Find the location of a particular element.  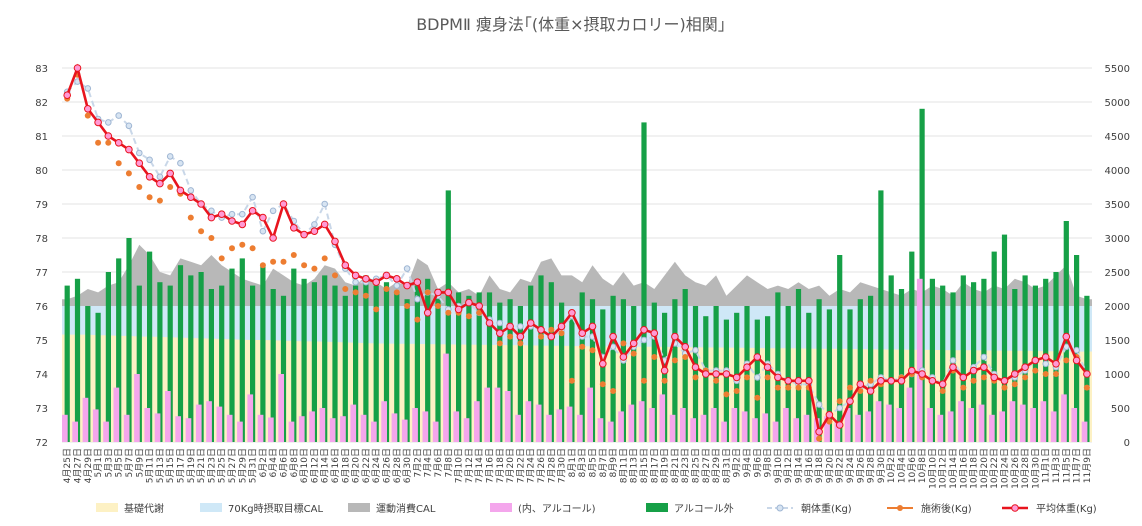

x-tick-label: 9月20日 is located at coordinates (829, 465).